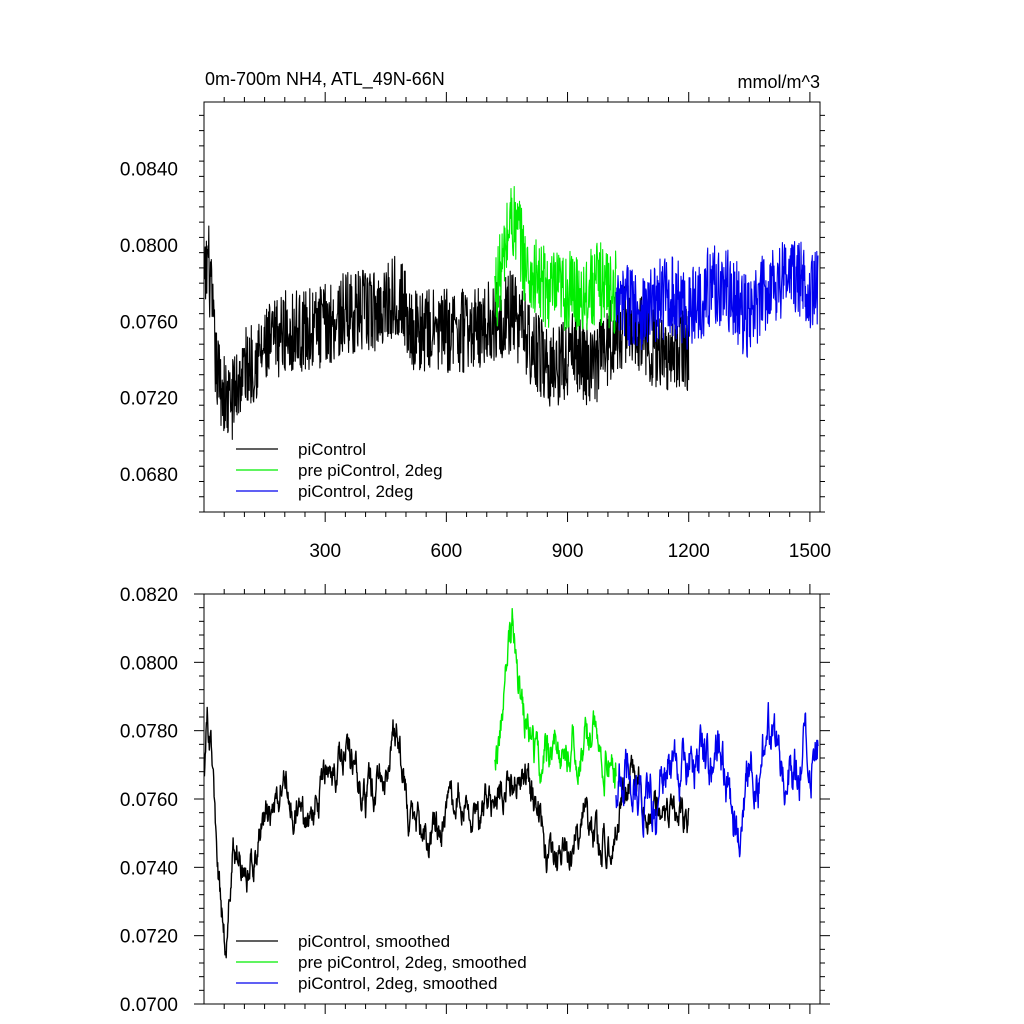 The image size is (1024, 1024). Describe the element at coordinates (355, 491) in the screenshot. I see `legend-label-picontrol-2deg: piControl, 2deg` at that location.